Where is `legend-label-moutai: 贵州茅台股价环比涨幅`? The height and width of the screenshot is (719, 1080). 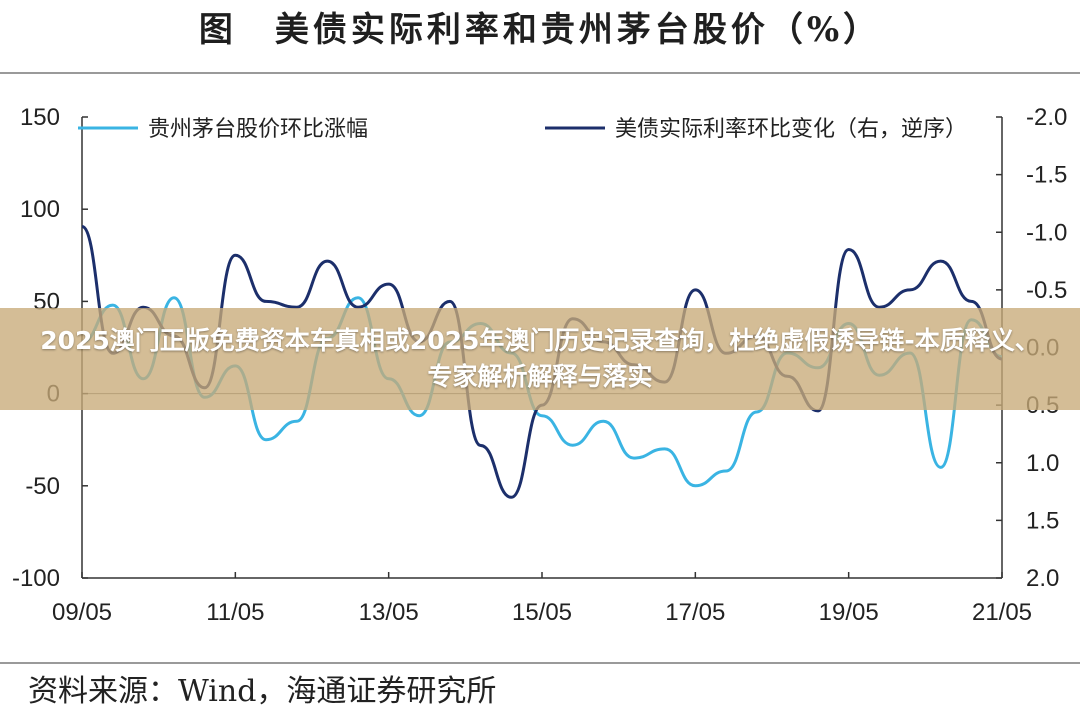 legend-label-moutai: 贵州茅台股价环比涨幅 is located at coordinates (258, 129).